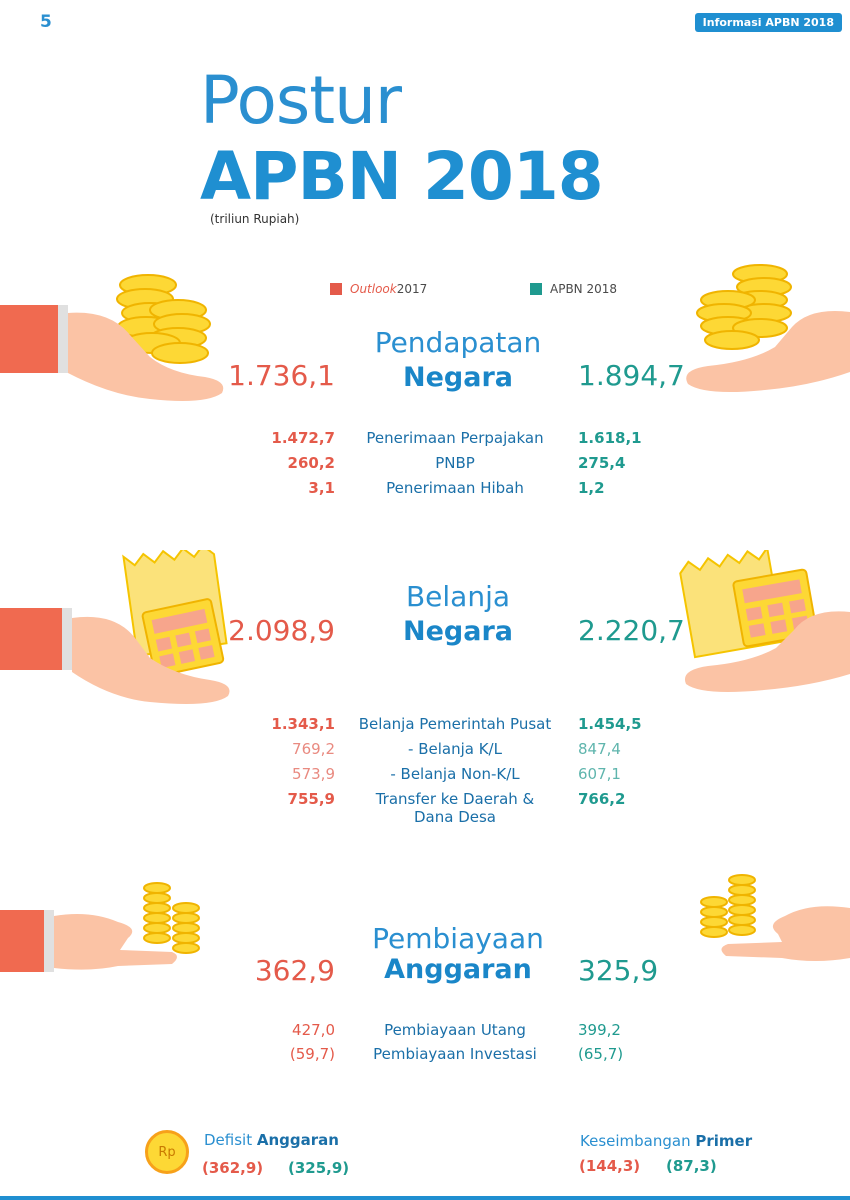 This screenshot has height=1200, width=850. Describe the element at coordinates (313, 1030) in the screenshot. I see `row-outlook-value: 427,0` at that location.